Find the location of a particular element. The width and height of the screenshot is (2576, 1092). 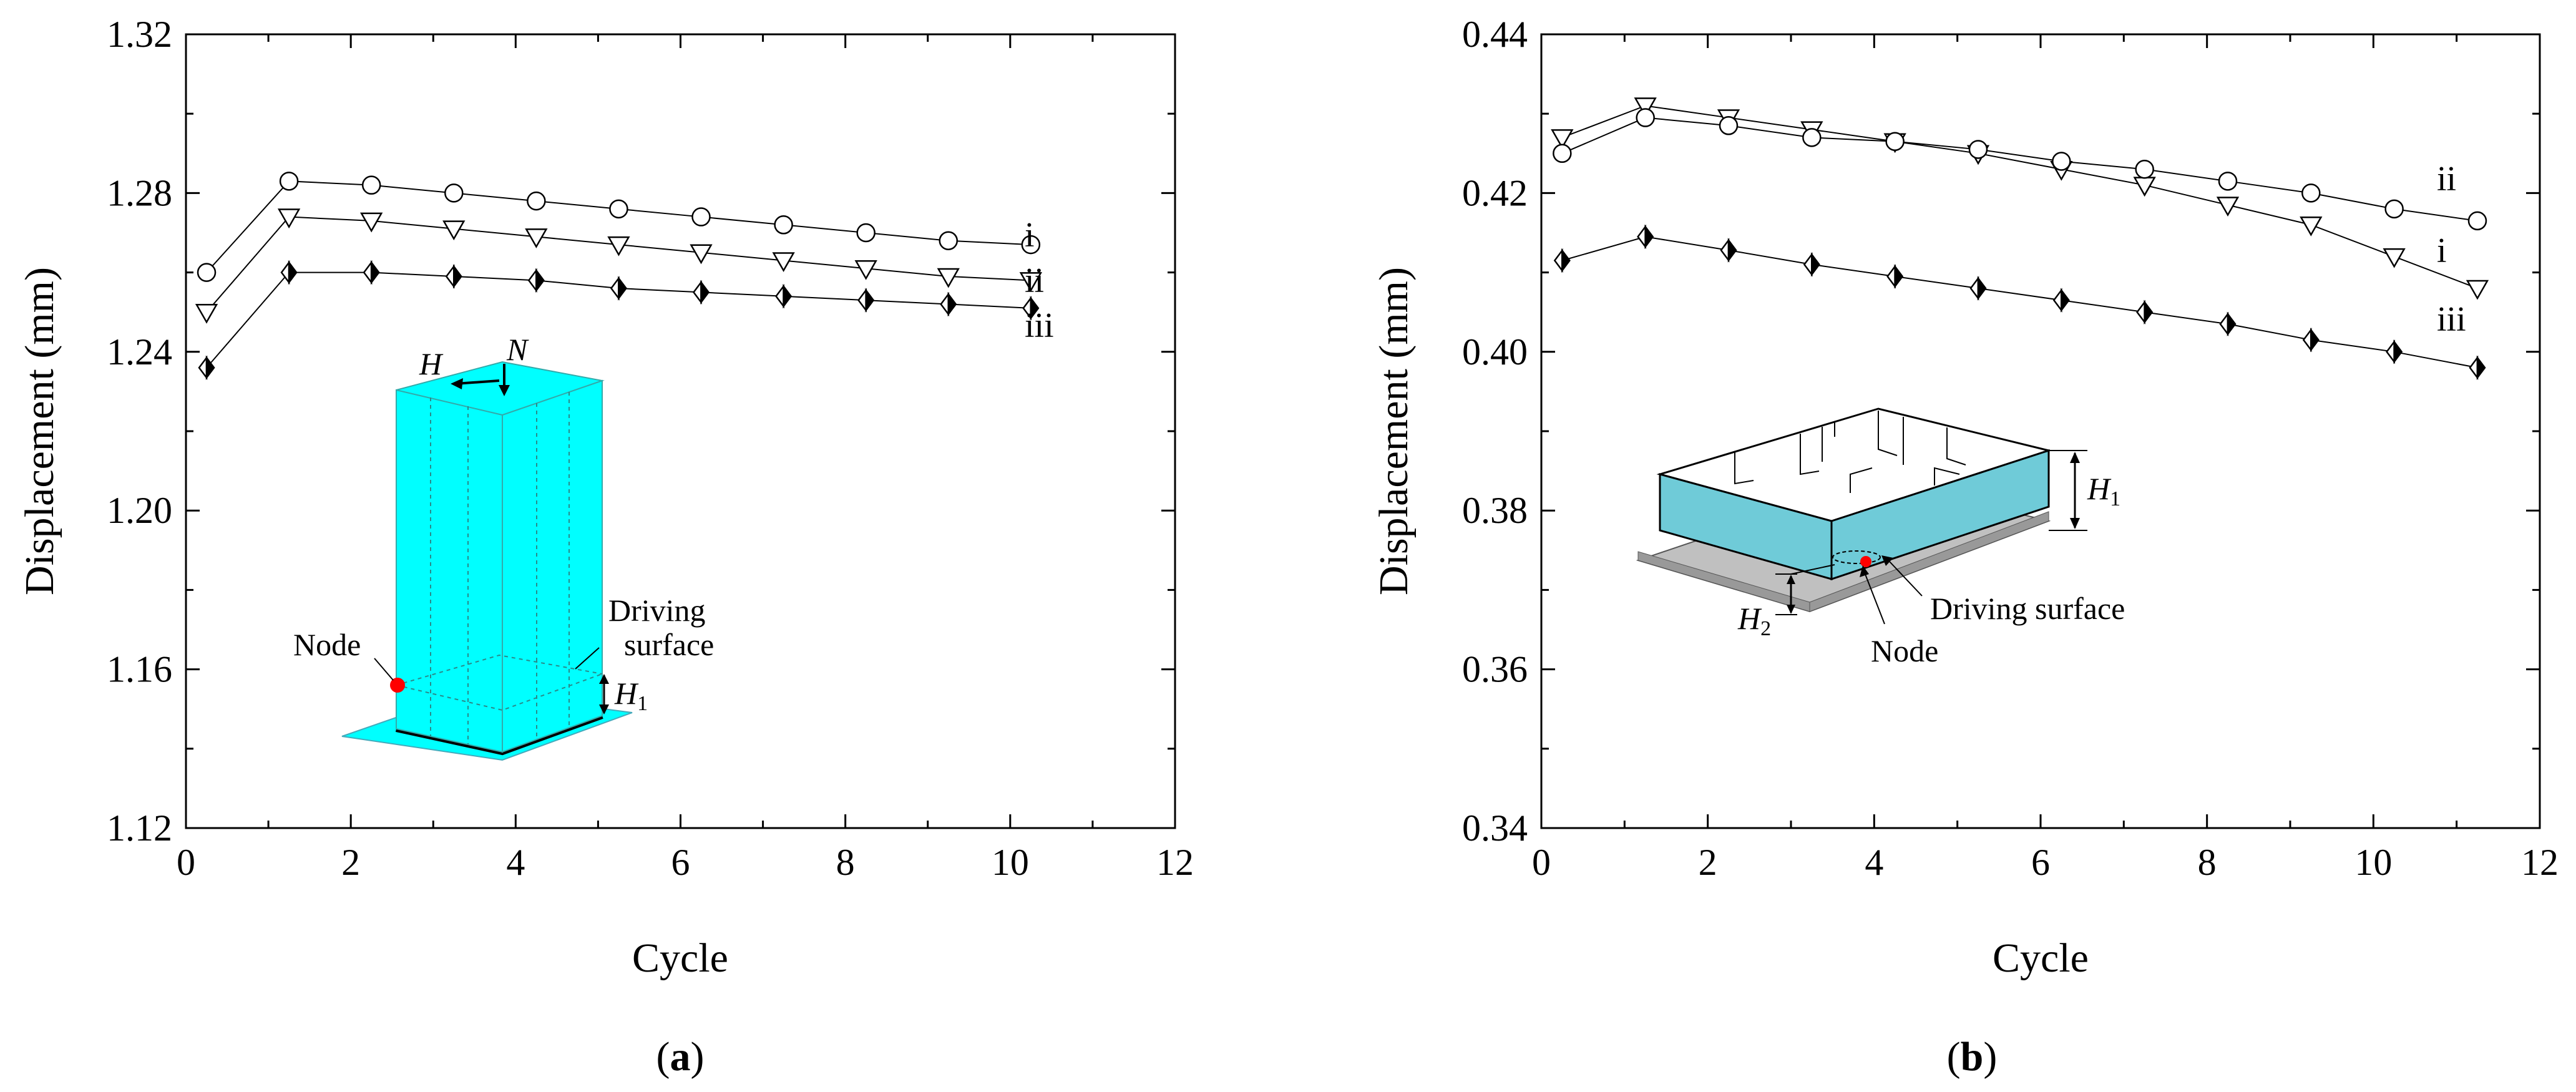

x-tick-label: 10 is located at coordinates (1010, 863).